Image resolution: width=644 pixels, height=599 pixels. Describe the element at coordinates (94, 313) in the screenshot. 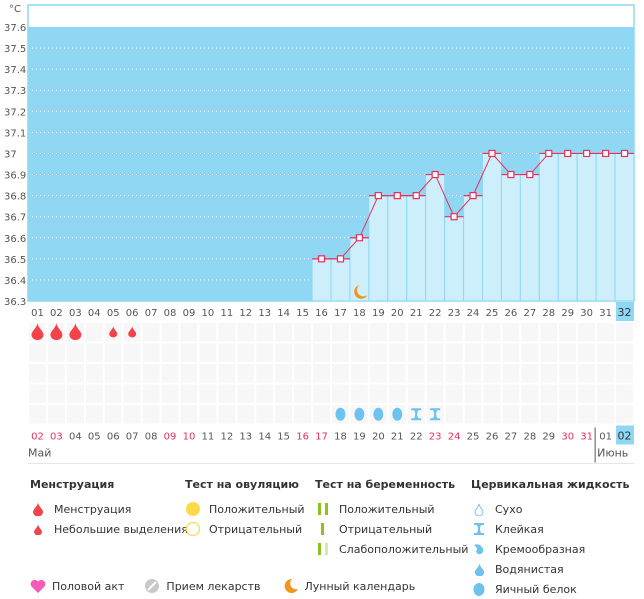

I see `cycle-day-label: 04` at that location.